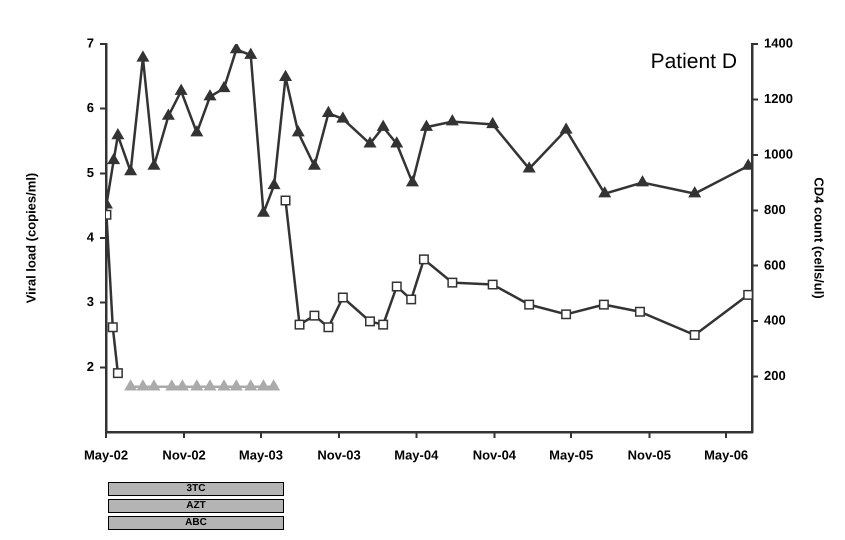 The image size is (845, 540). Describe the element at coordinates (90, 108) in the screenshot. I see `y-tick-label: 6` at that location.